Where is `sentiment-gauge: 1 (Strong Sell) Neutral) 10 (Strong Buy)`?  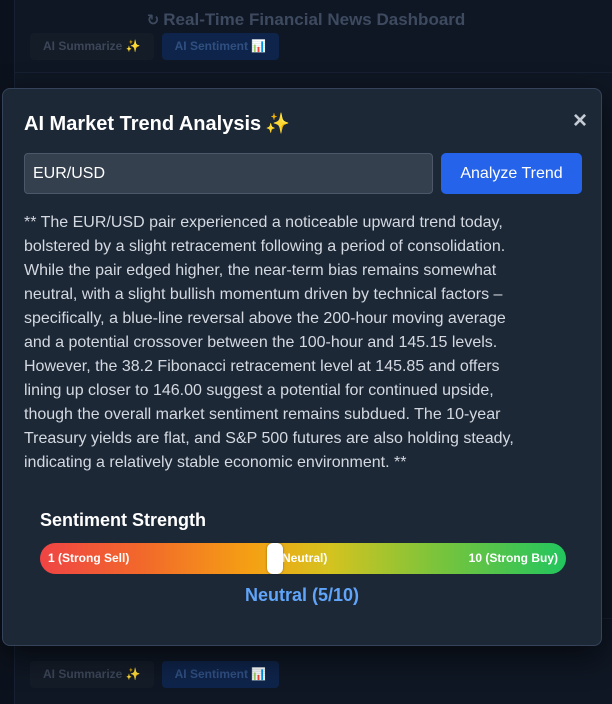 sentiment-gauge: 1 (Strong Sell) Neutral) 10 (Strong Buy) is located at coordinates (303, 558).